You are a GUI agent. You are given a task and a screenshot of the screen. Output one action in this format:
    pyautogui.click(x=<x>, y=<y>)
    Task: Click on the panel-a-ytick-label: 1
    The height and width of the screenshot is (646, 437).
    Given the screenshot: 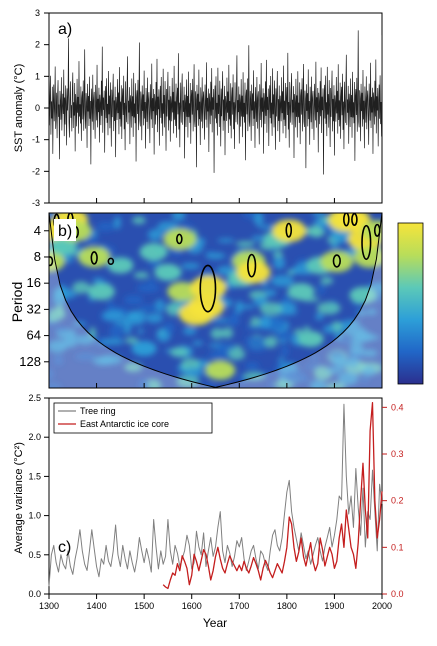 What is the action you would take?
    pyautogui.click(x=37, y=76)
    